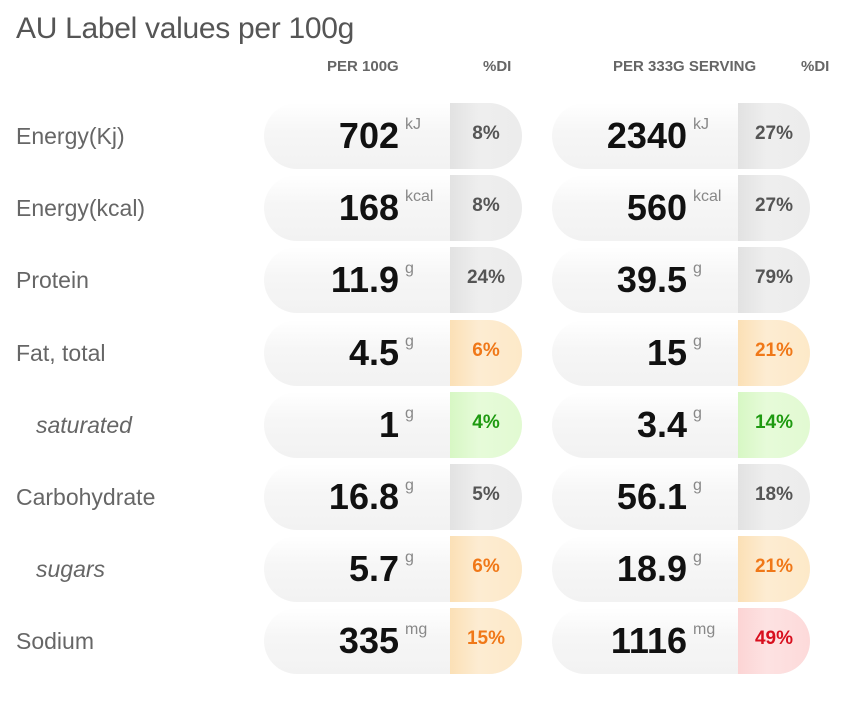  I want to click on amount-value: 18.9, so click(651, 568).